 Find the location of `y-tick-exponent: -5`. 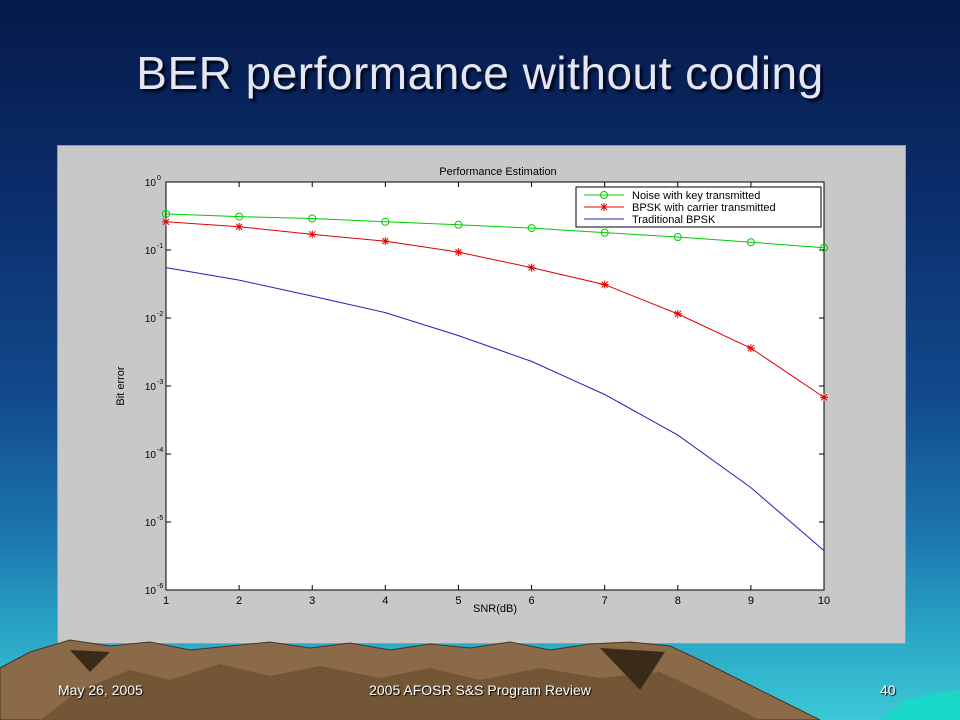

y-tick-exponent: -5 is located at coordinates (160, 518).